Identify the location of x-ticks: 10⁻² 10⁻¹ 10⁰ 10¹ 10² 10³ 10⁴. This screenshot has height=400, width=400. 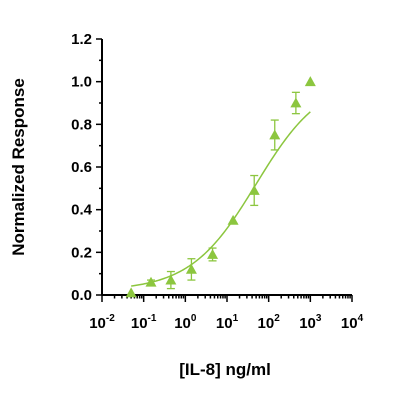
(226, 313).